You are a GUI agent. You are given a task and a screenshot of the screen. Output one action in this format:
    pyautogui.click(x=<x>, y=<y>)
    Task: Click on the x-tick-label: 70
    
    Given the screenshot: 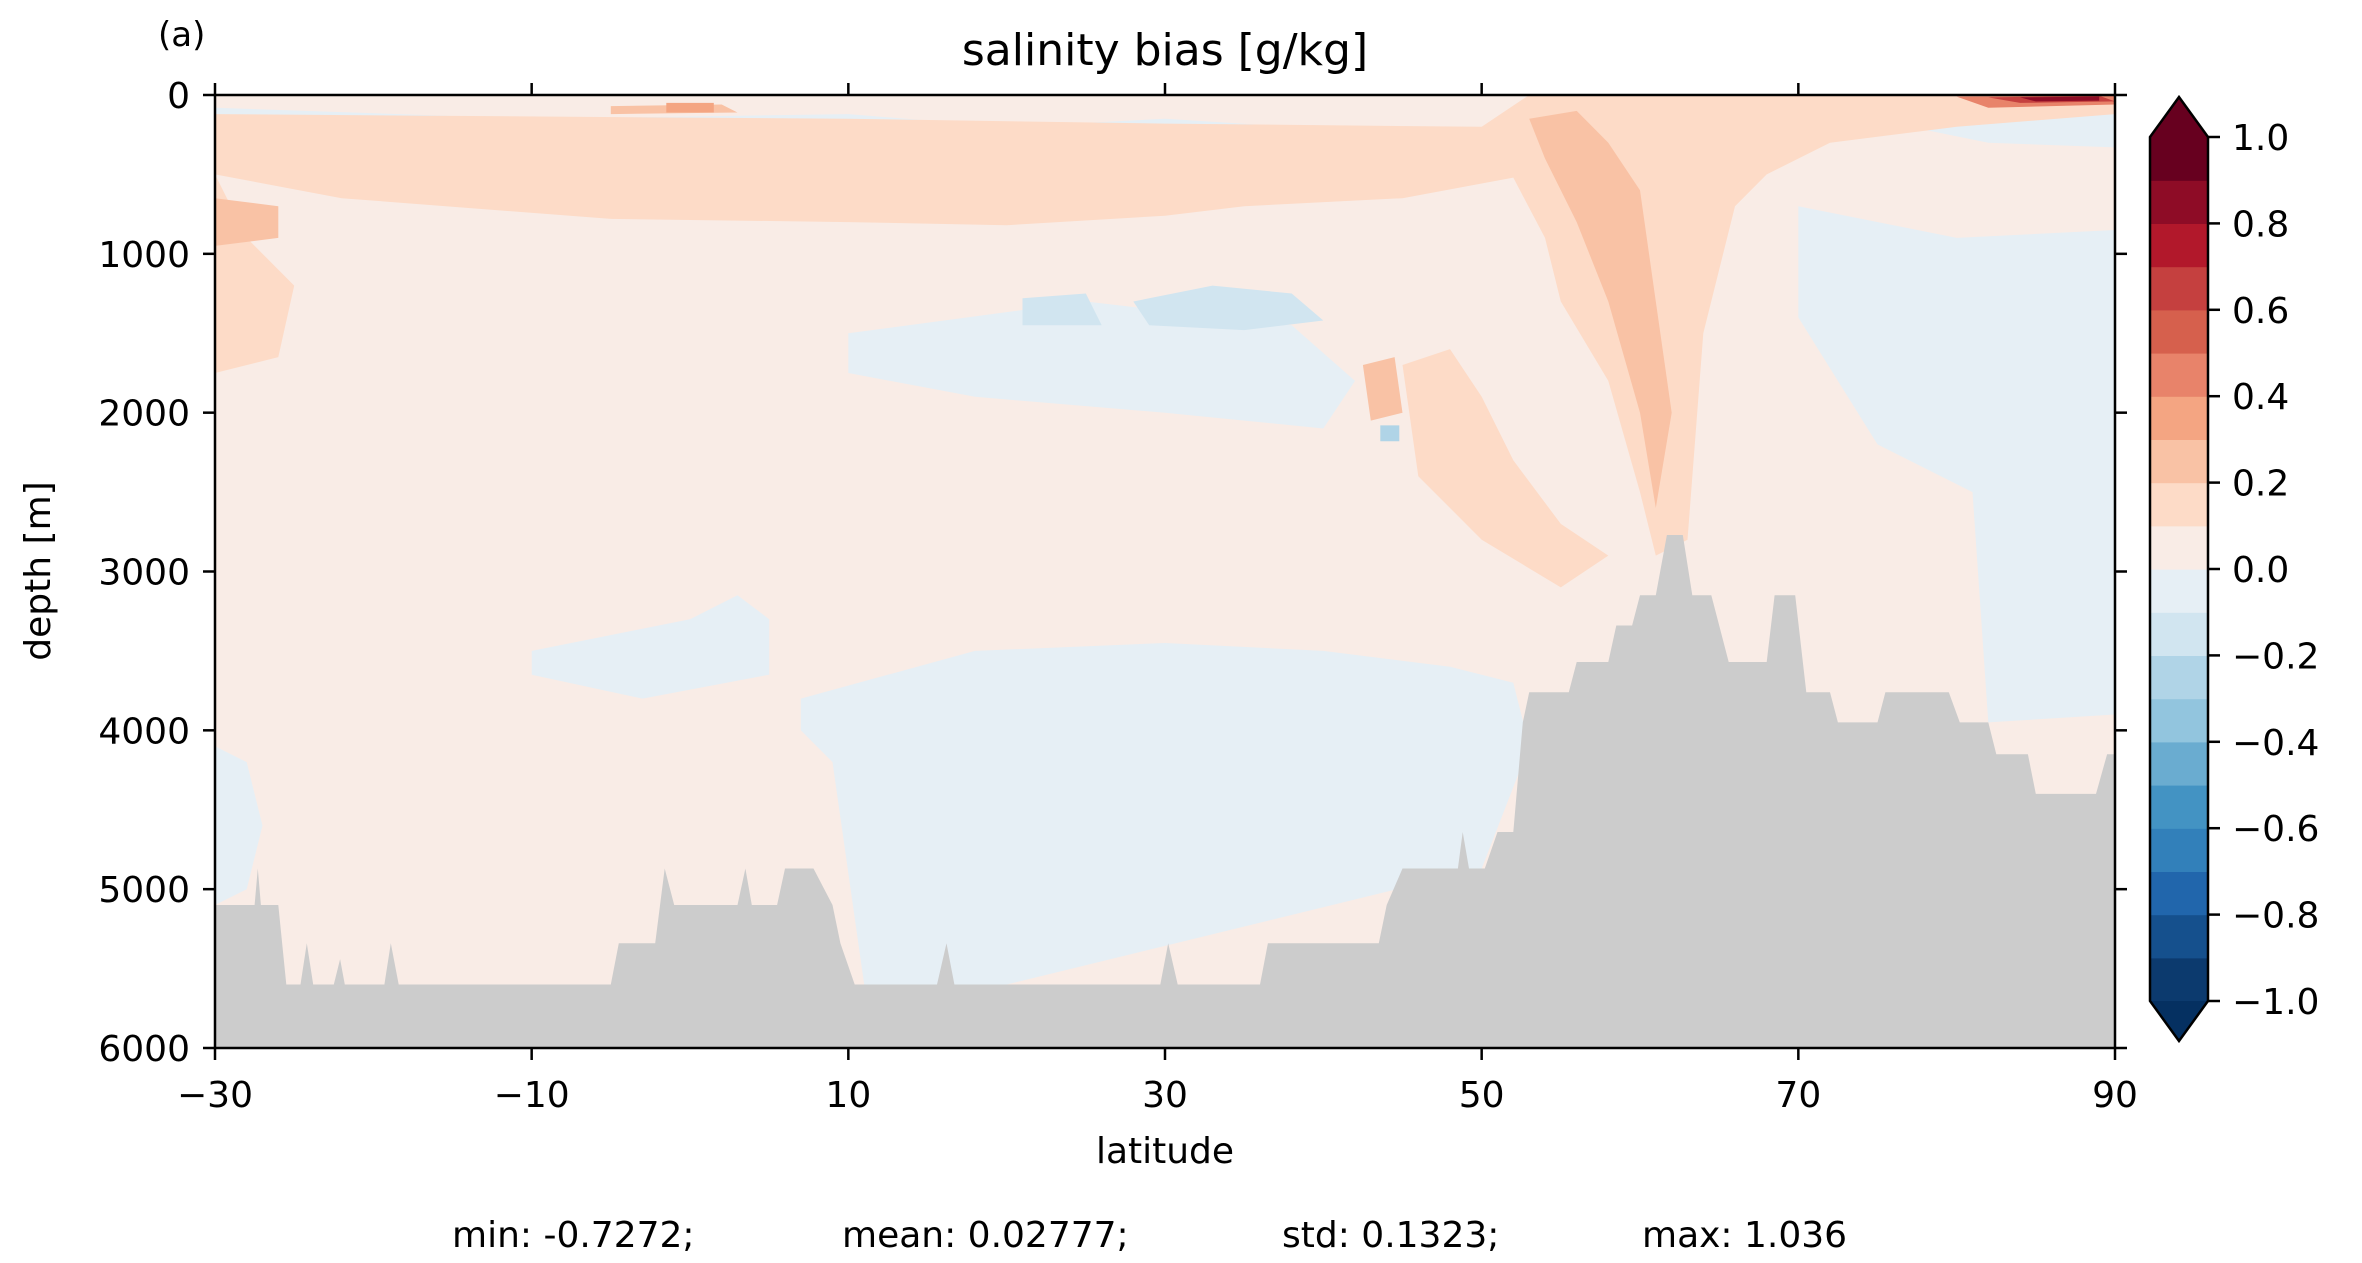 What is the action you would take?
    pyautogui.click(x=1798, y=1095)
    